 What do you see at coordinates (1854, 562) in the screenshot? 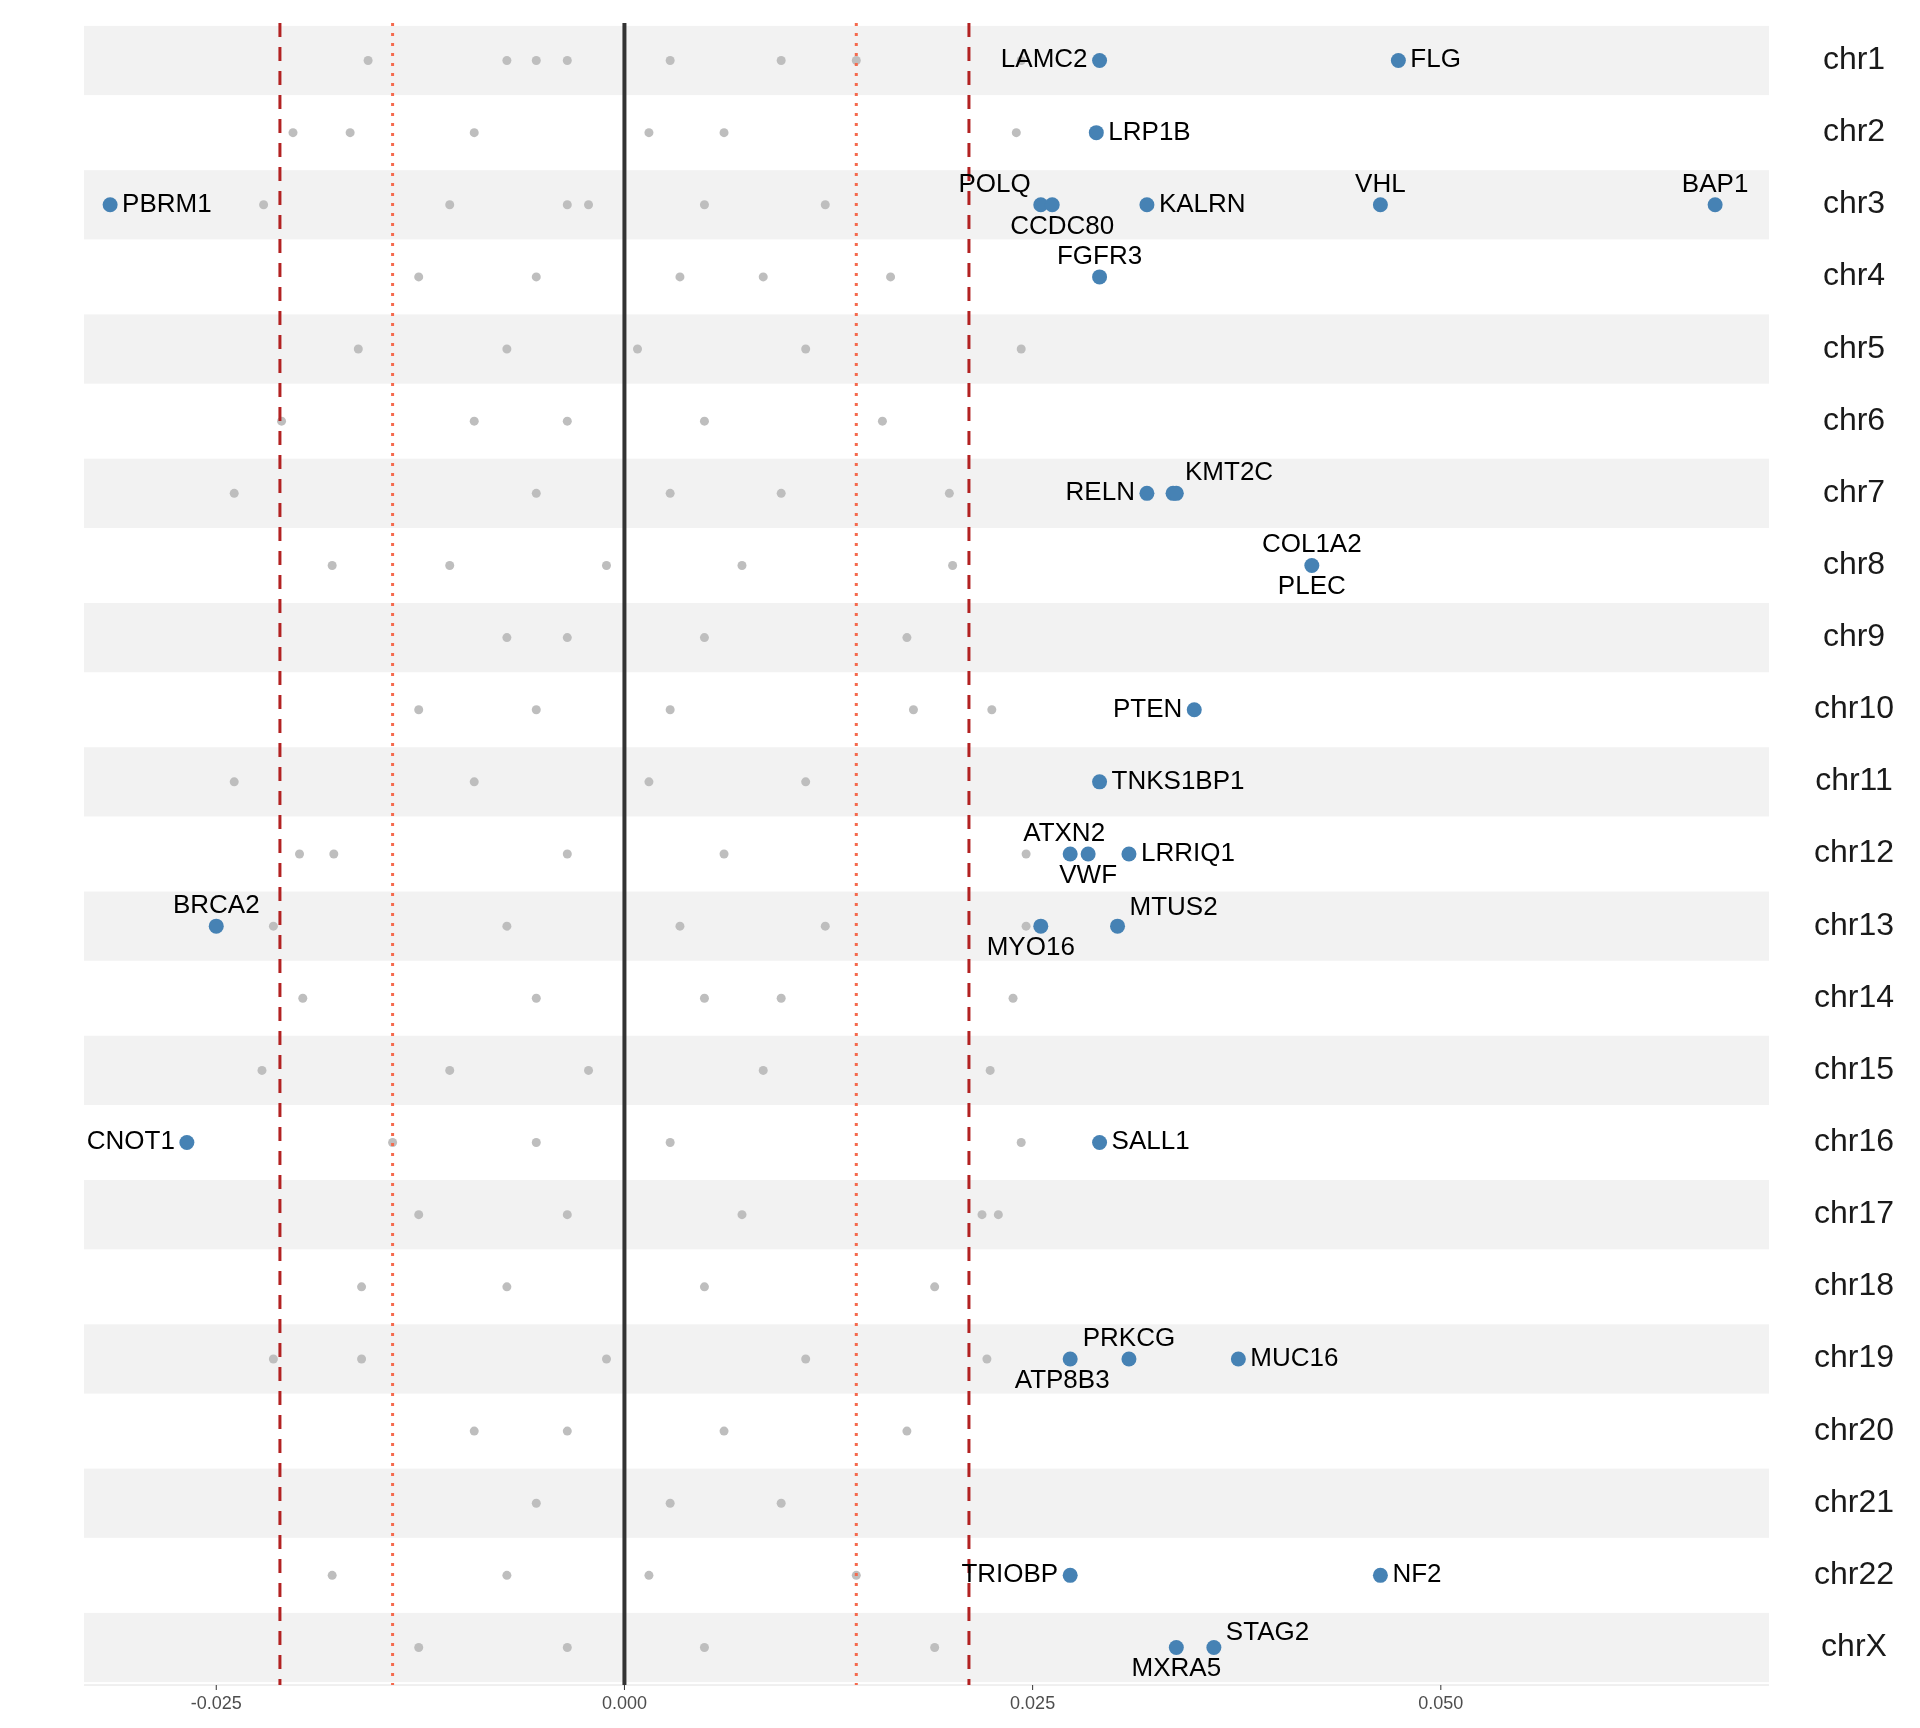
I see `y-tick-label: chr8` at bounding box center [1854, 562].